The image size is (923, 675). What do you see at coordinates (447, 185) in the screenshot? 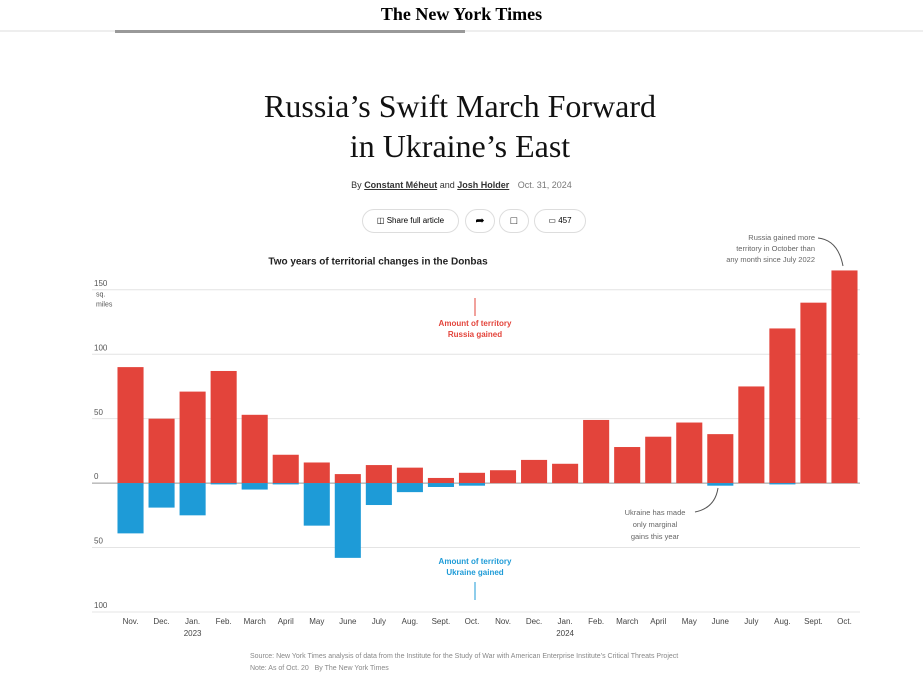
I see `and: and` at bounding box center [447, 185].